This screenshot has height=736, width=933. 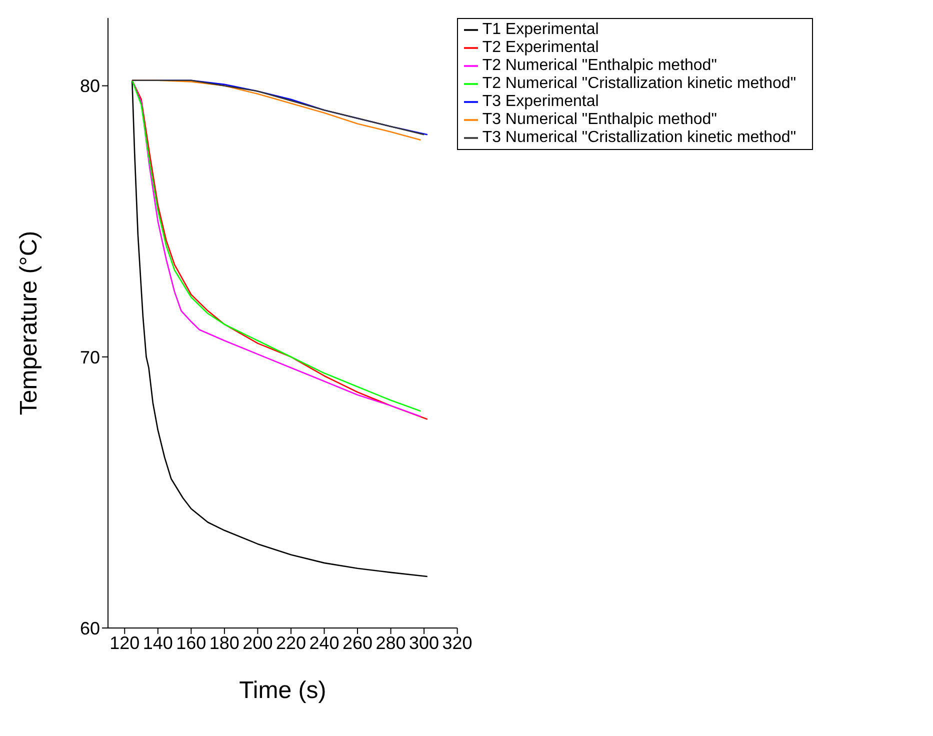 What do you see at coordinates (540, 29) in the screenshot?
I see `legend-label: T1 Experimental` at bounding box center [540, 29].